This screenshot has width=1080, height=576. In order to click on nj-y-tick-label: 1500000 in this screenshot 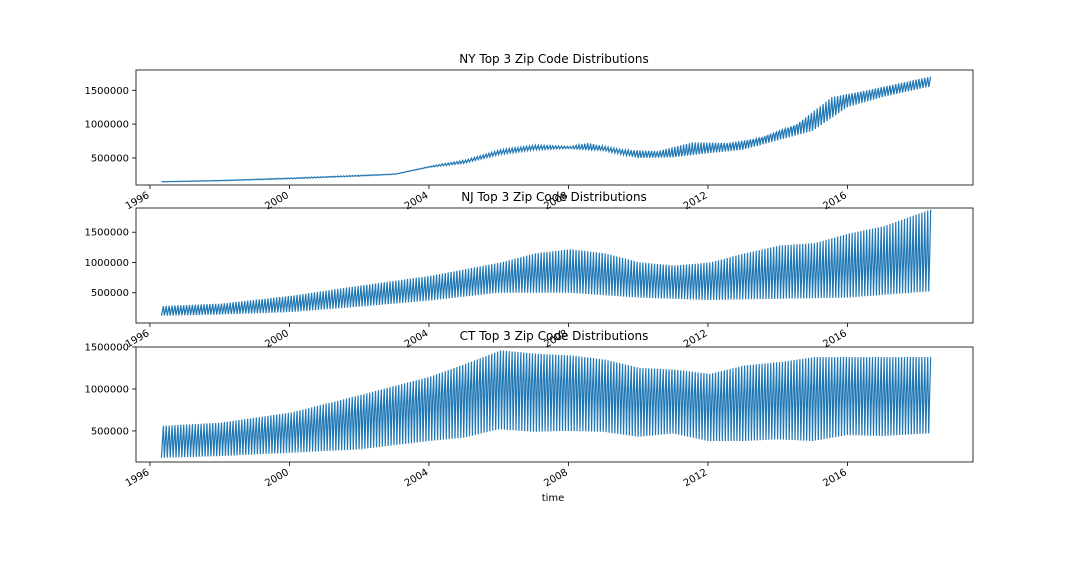, I will do `click(106, 233)`.